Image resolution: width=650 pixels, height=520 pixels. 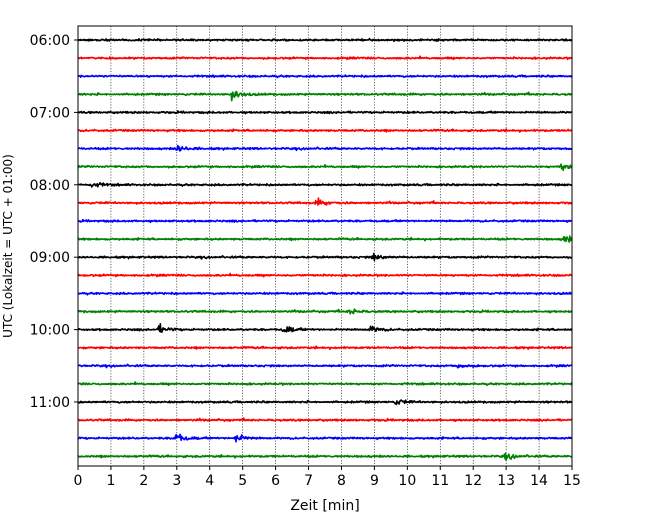 I want to click on x-tick-label: 7, so click(x=308, y=481).